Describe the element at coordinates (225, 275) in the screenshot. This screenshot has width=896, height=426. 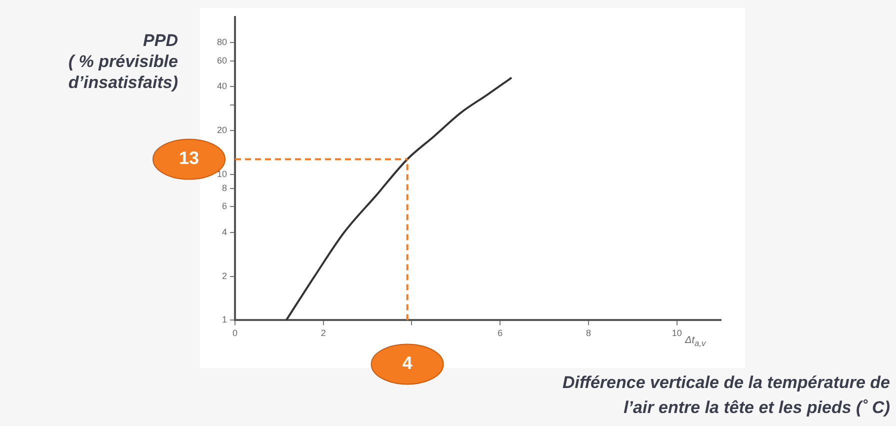
I see `y-tick-label: 2` at that location.